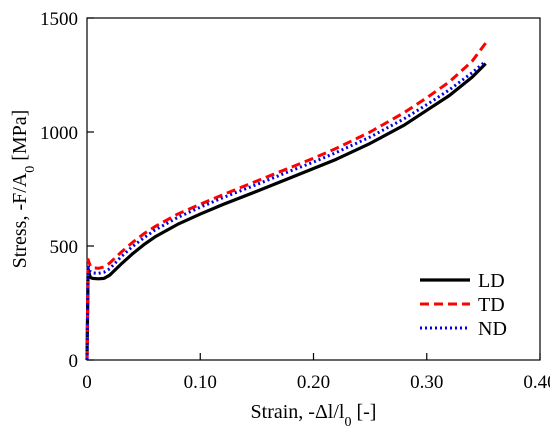 The width and height of the screenshot is (550, 429). Describe the element at coordinates (491, 305) in the screenshot. I see `legend-label-td: TD` at that location.